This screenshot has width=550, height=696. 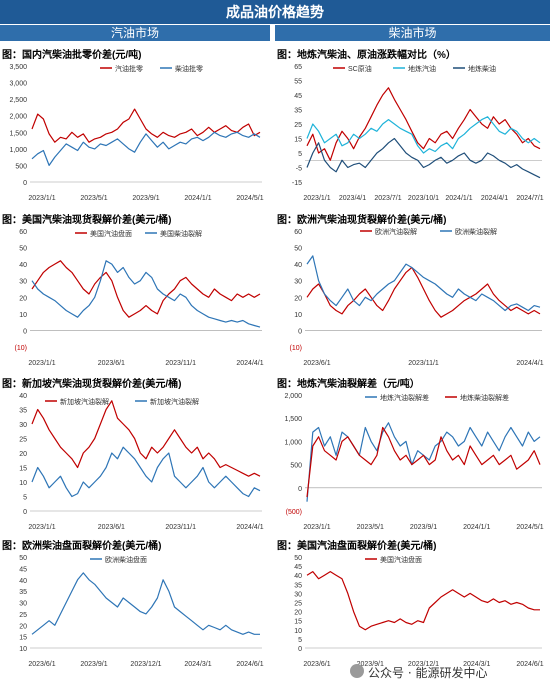 I want to click on chart-title: 图：地炼汽柴油、原油涨跌幅对比（%）, so click(x=366, y=55).